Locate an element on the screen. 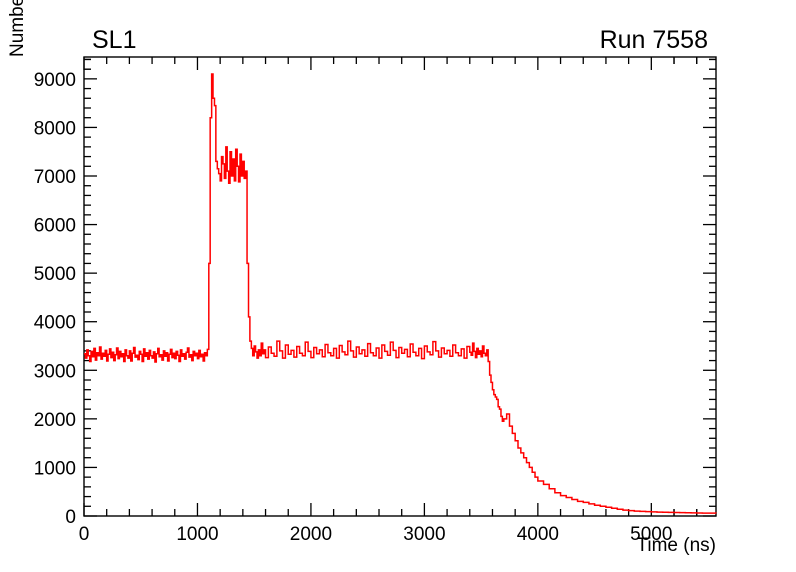 The width and height of the screenshot is (796, 572). x-tick-label: 2000 is located at coordinates (311, 534).